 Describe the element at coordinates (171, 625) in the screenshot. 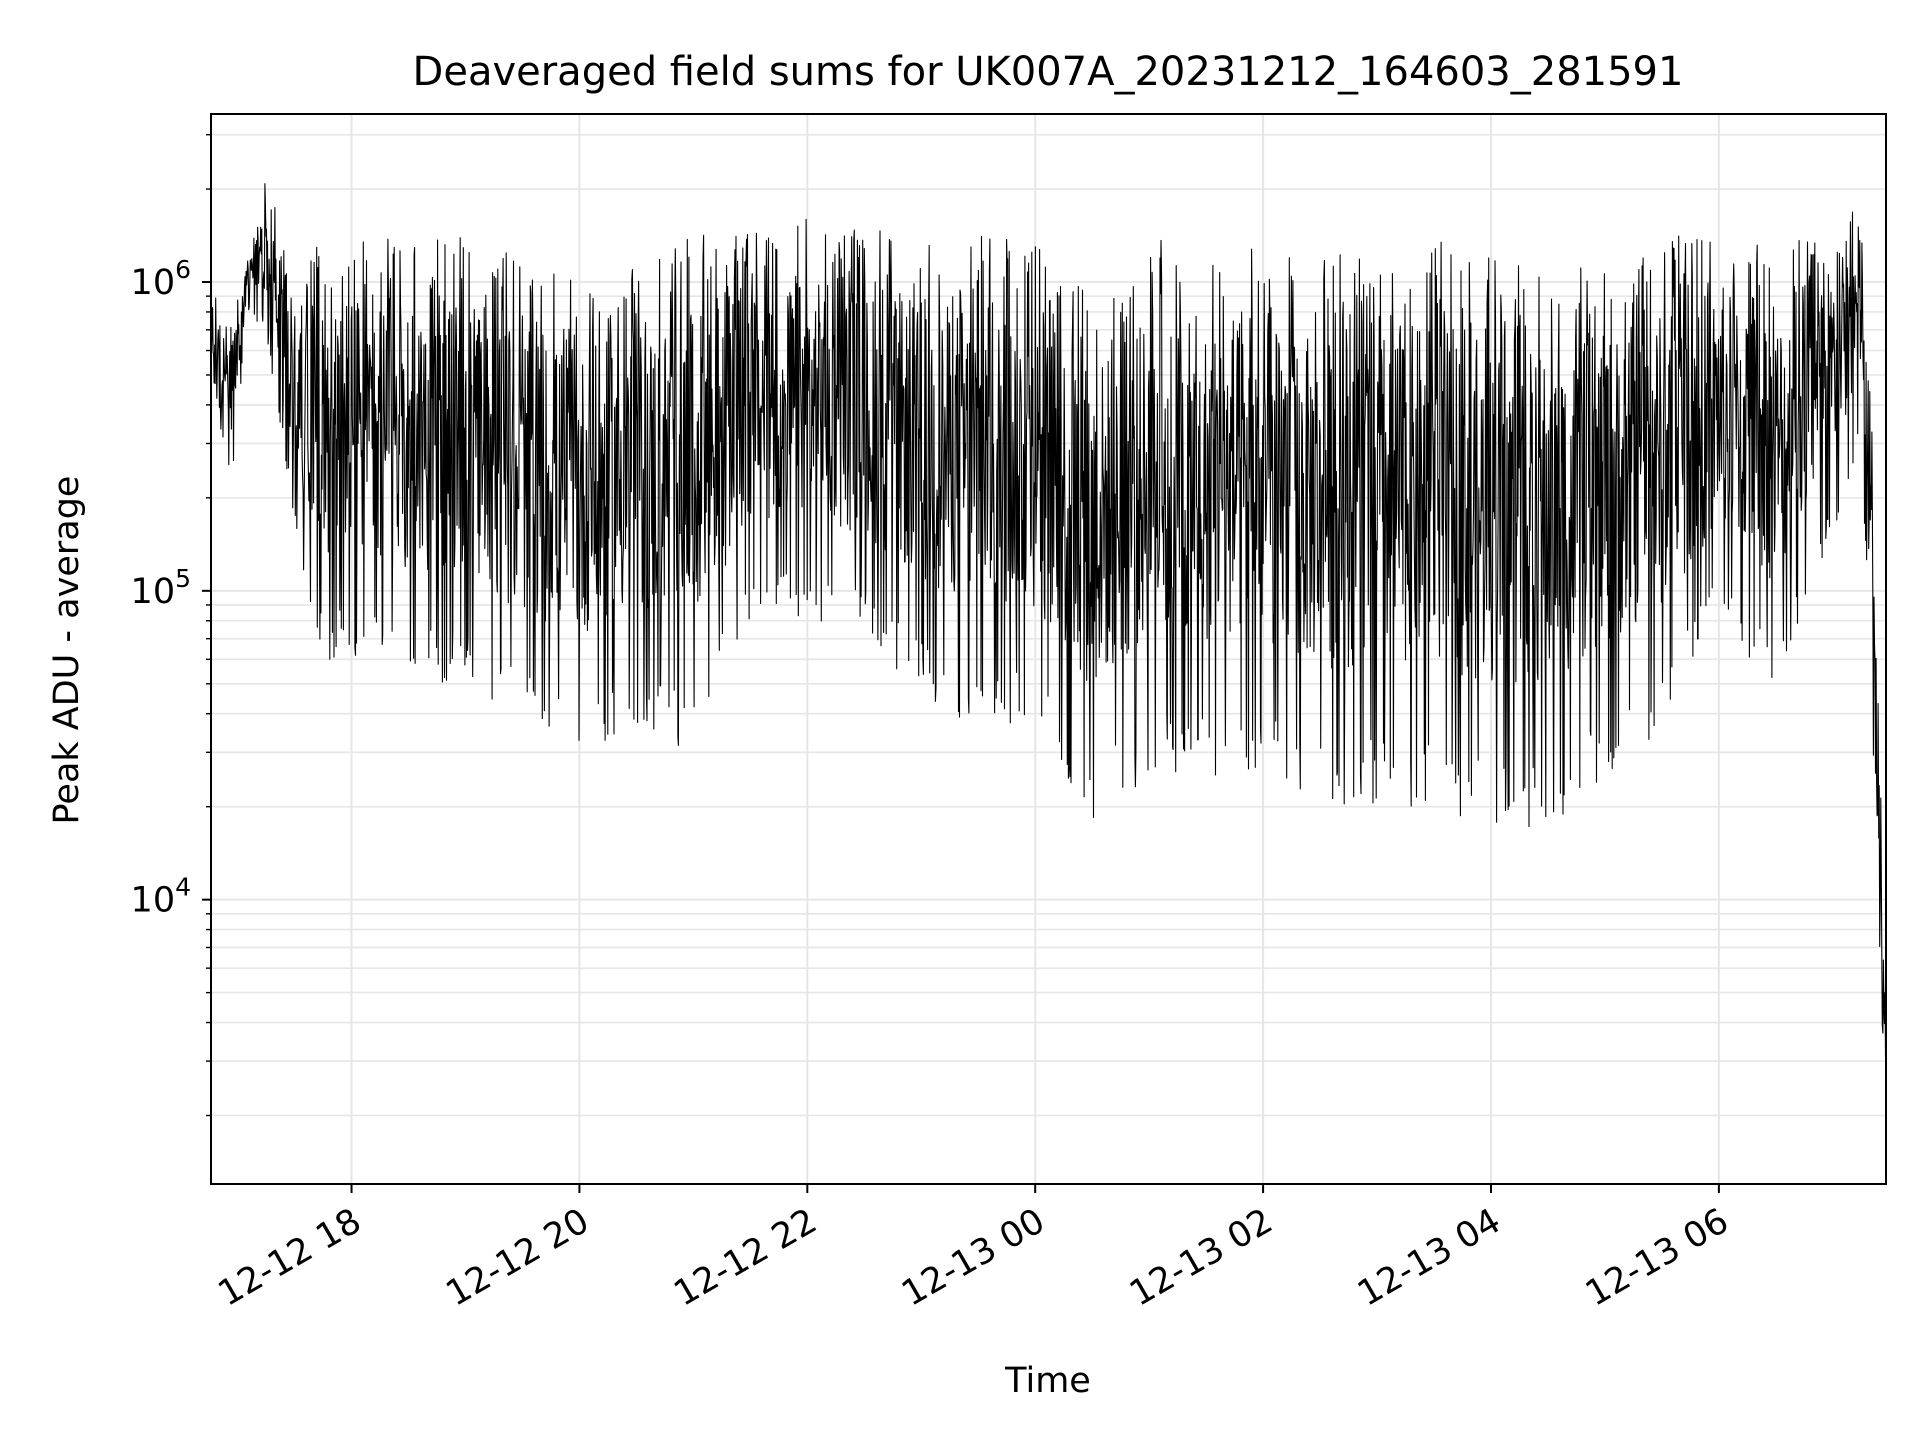

I see `y-axis-ticks: 10⁴ 10⁵ 10⁶` at that location.